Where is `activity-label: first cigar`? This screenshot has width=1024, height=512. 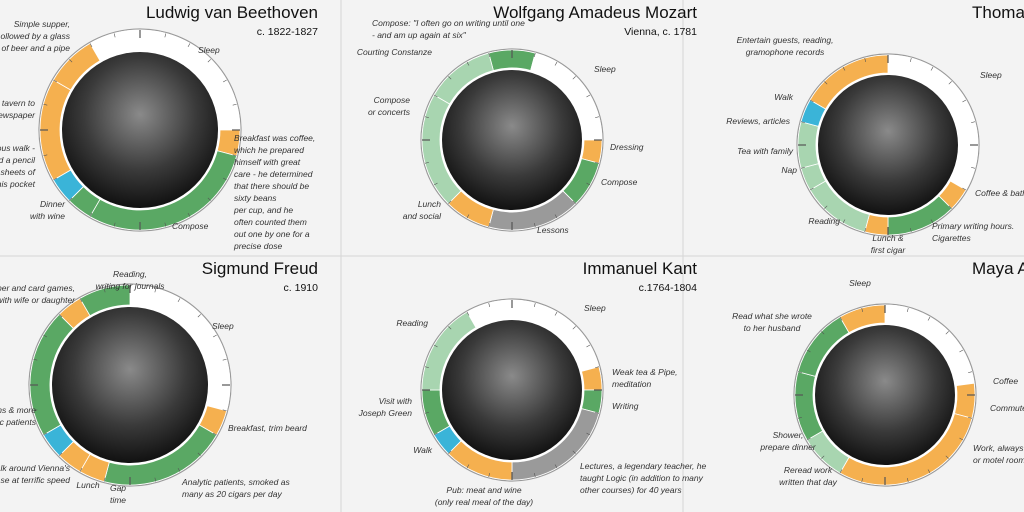 activity-label: first cigar is located at coordinates (889, 250).